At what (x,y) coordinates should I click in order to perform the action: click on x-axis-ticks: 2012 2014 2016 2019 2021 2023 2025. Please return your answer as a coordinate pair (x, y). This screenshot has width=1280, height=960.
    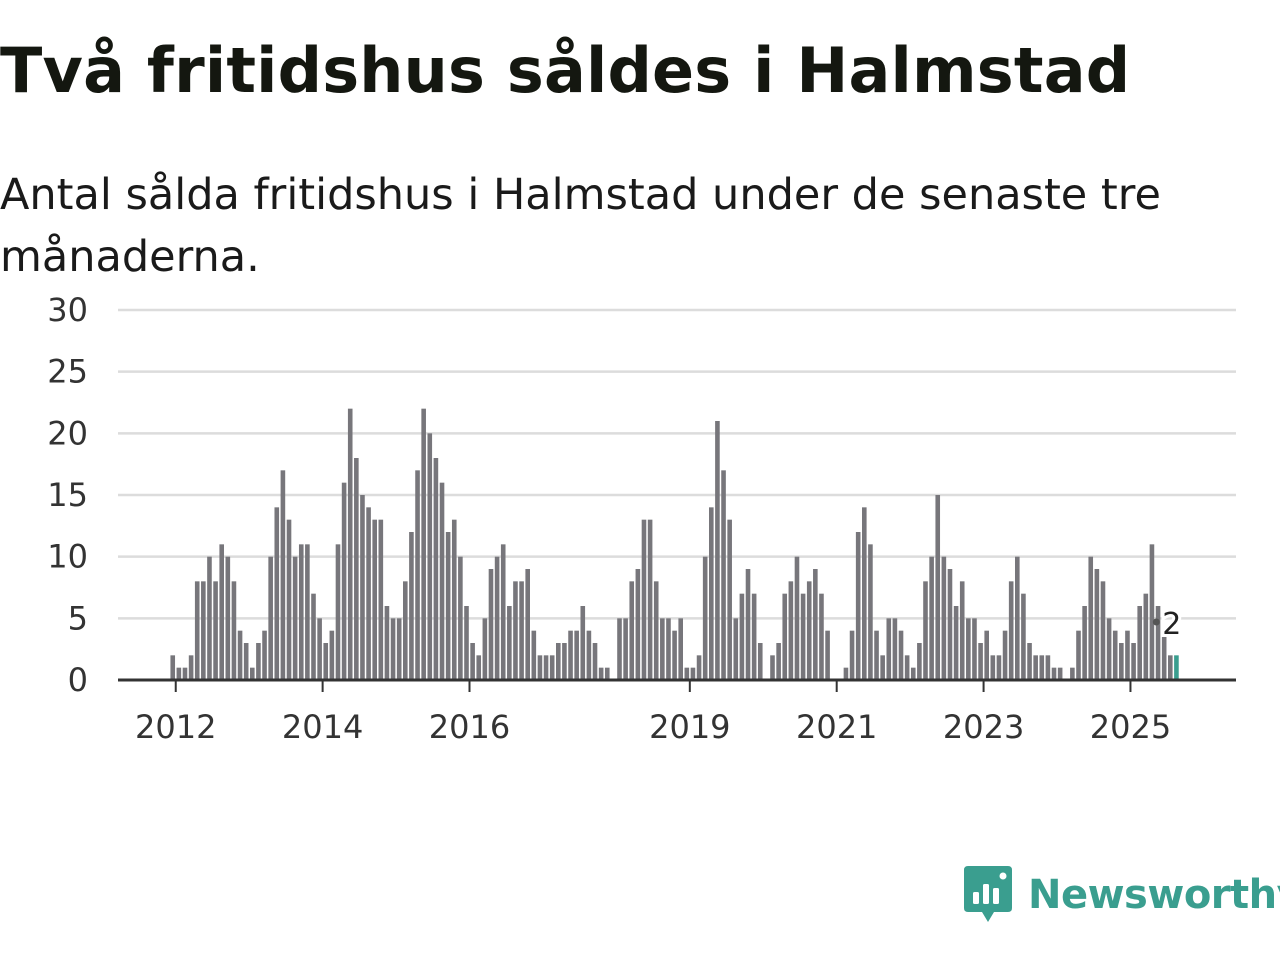
    Looking at the image, I should click on (653, 713).